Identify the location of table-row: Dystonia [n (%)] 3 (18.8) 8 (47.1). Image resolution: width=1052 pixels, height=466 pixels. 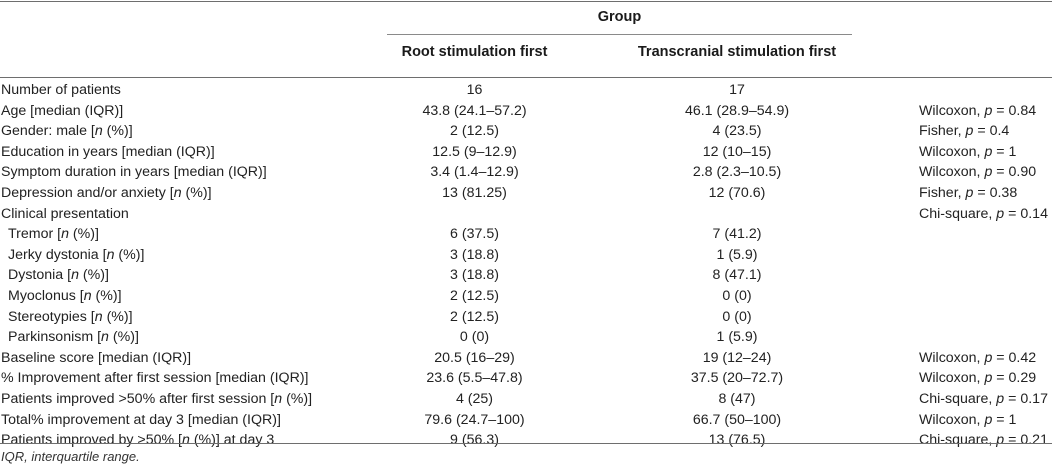
(526, 275).